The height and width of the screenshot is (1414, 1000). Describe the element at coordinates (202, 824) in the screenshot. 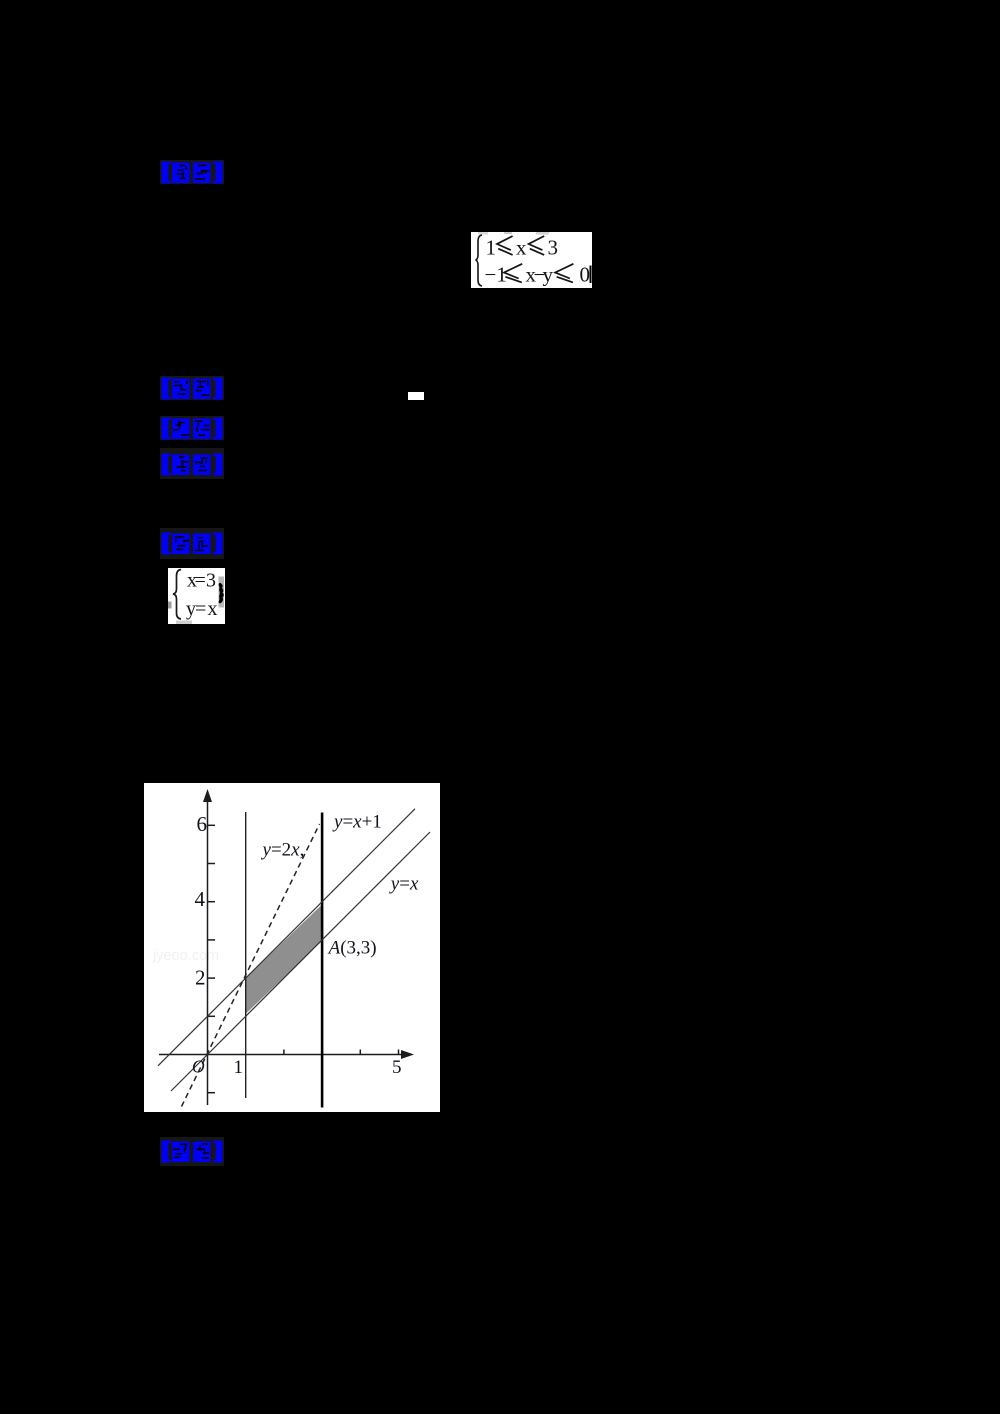

I see `svg-text: 6` at that location.